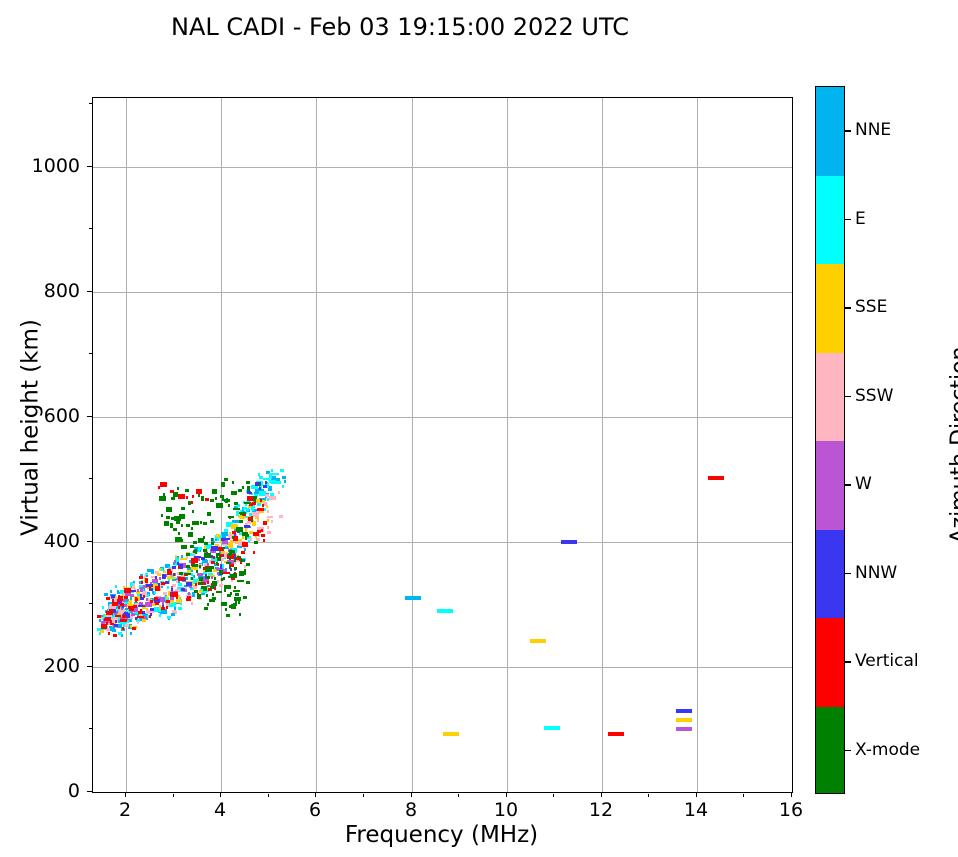 This screenshot has width=958, height=857. I want to click on y-tick, so click(89, 166).